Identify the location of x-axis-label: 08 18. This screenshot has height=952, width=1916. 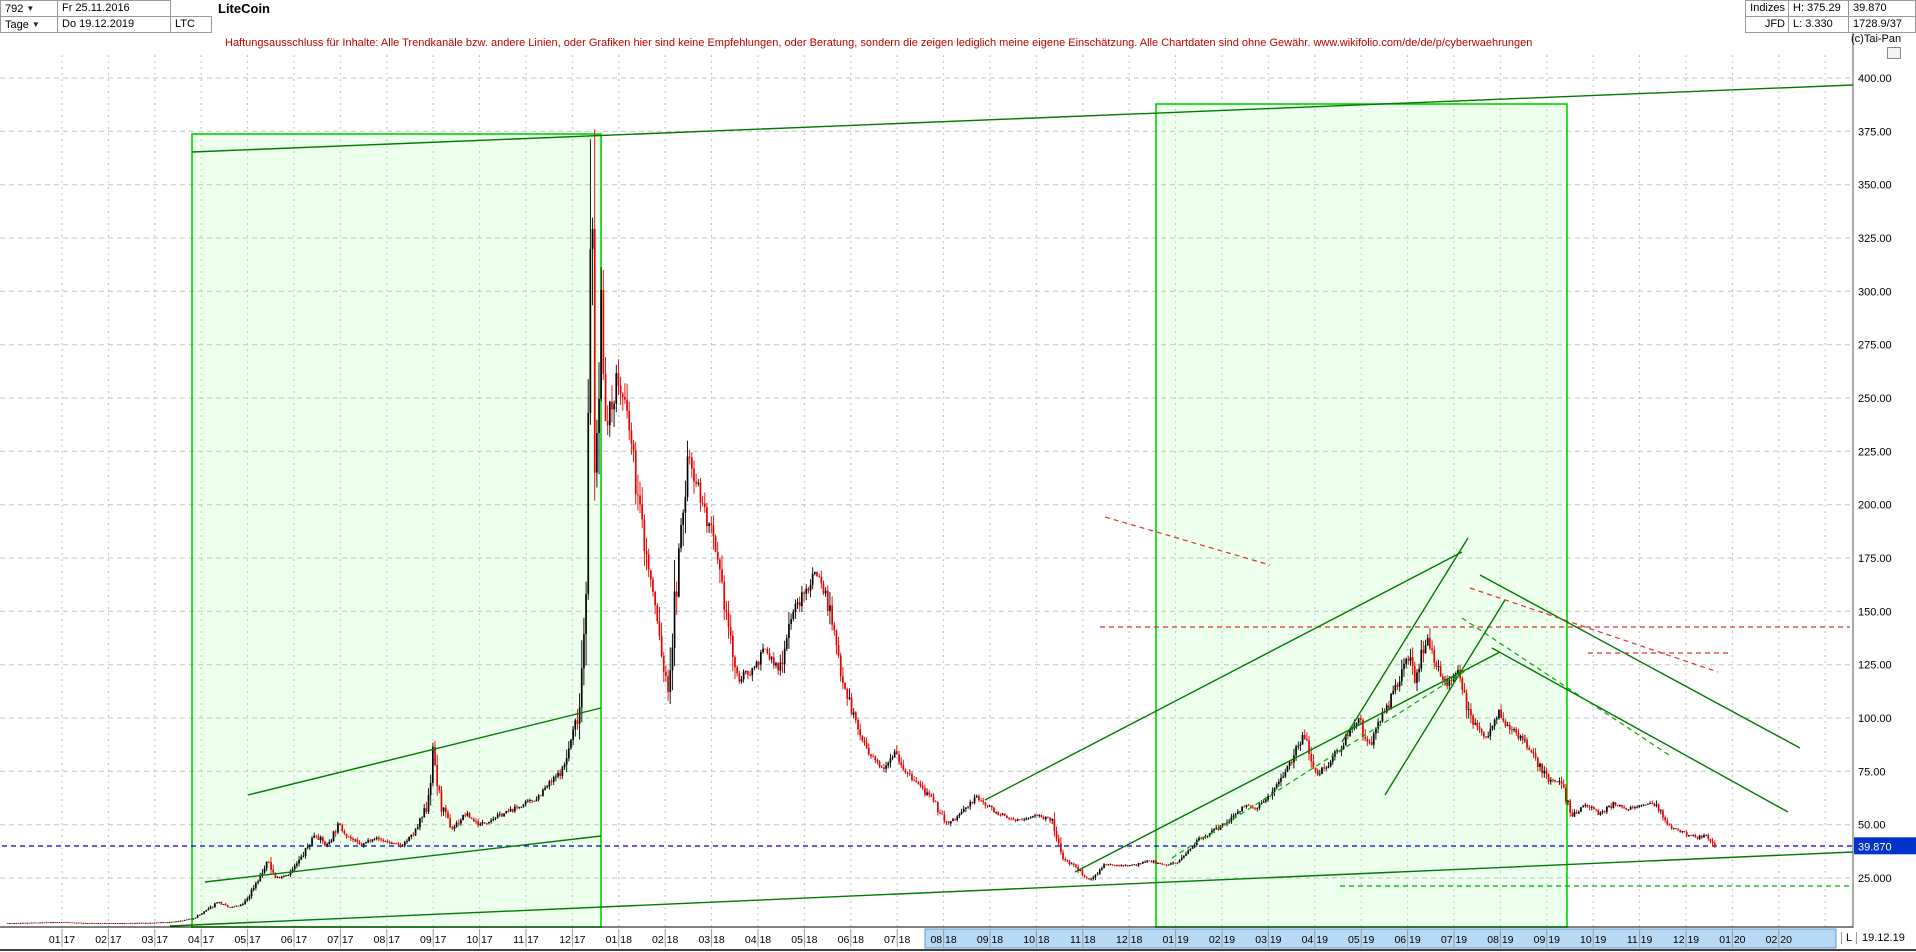
(943, 940).